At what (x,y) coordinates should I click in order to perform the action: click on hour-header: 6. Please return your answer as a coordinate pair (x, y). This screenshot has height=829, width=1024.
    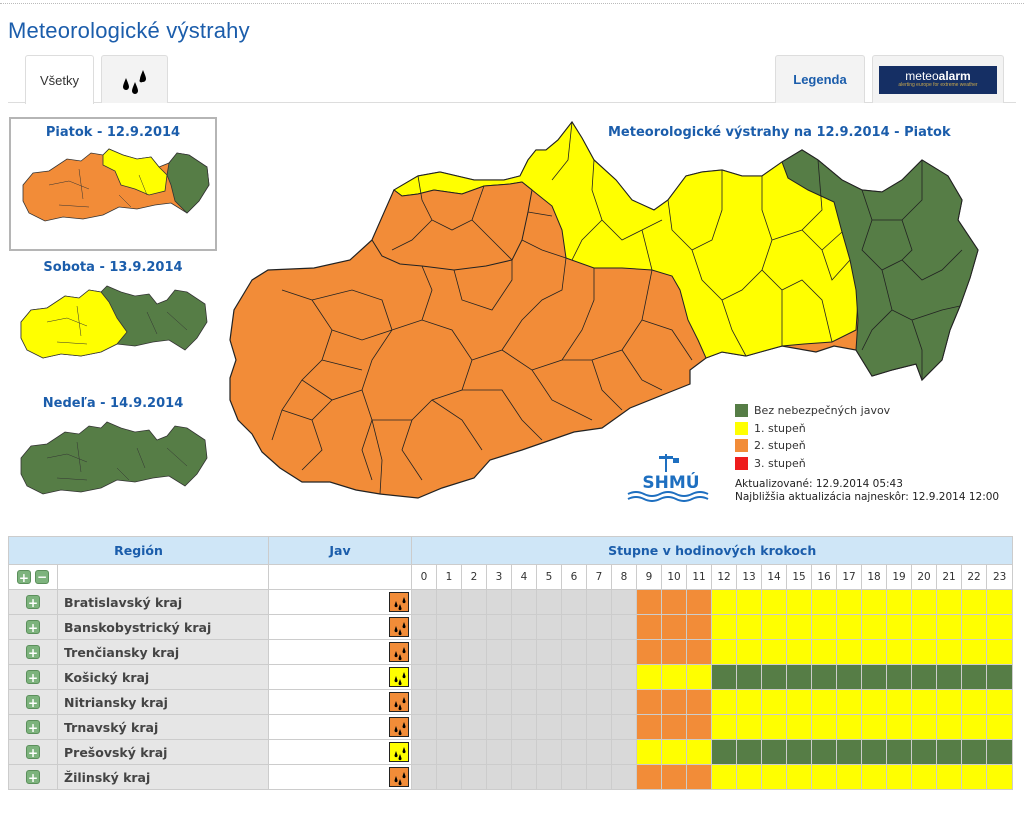
    Looking at the image, I should click on (574, 577).